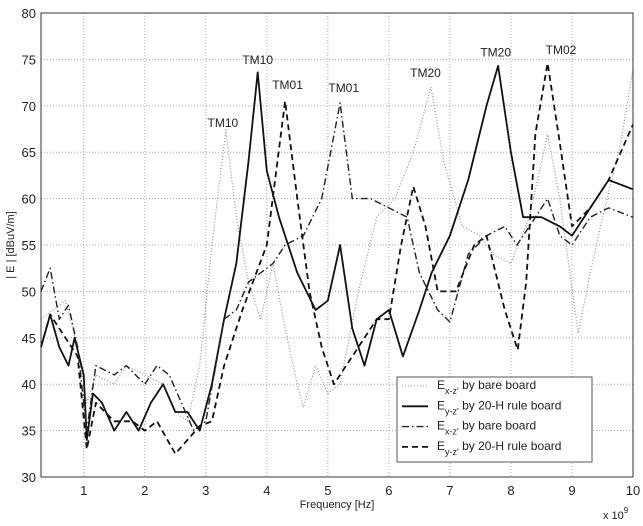  I want to click on y-axis-label: | E | [dBuV/m], so click(11, 244).